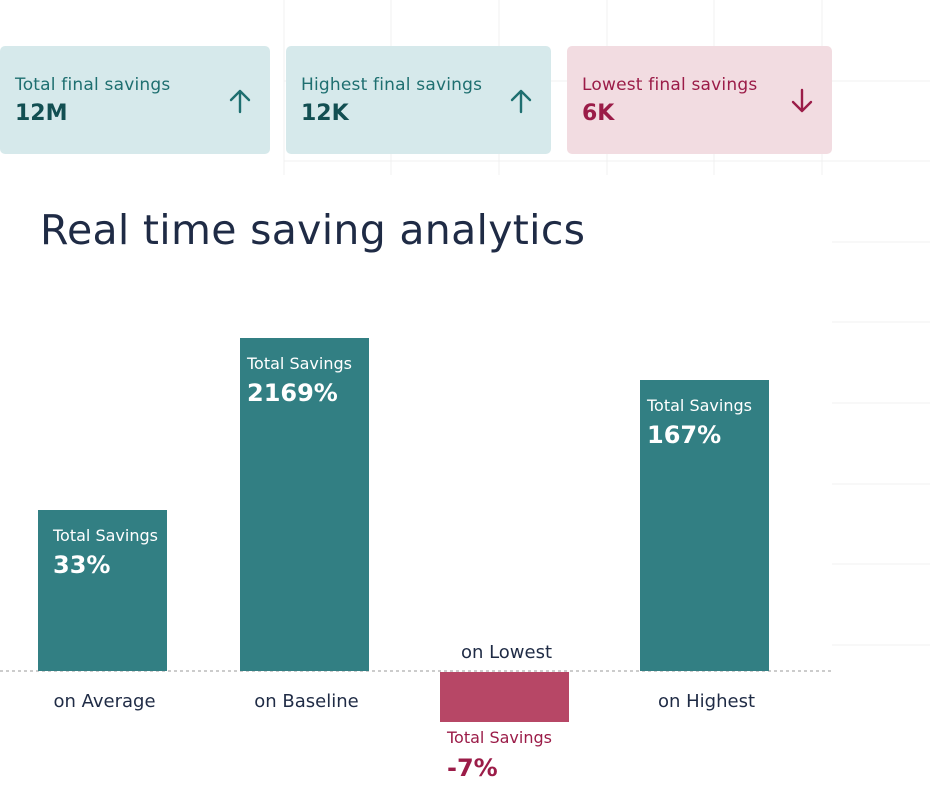  I want to click on category-label: on Average, so click(104, 701).